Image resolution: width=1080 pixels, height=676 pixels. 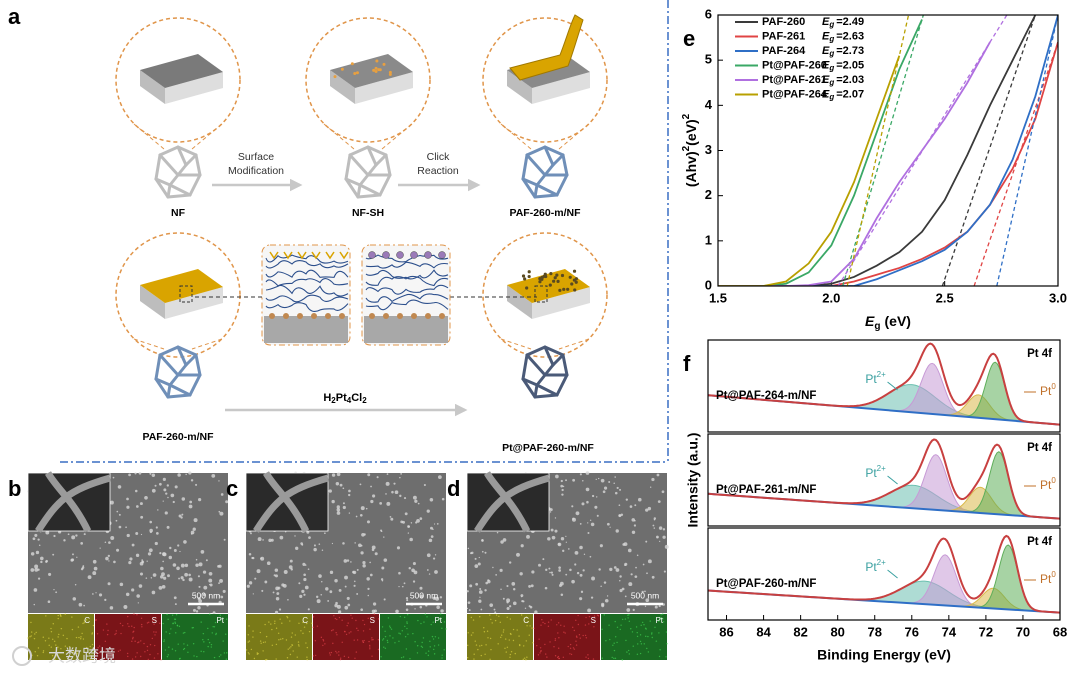 I want to click on pt-dot, so click(x=557, y=275).